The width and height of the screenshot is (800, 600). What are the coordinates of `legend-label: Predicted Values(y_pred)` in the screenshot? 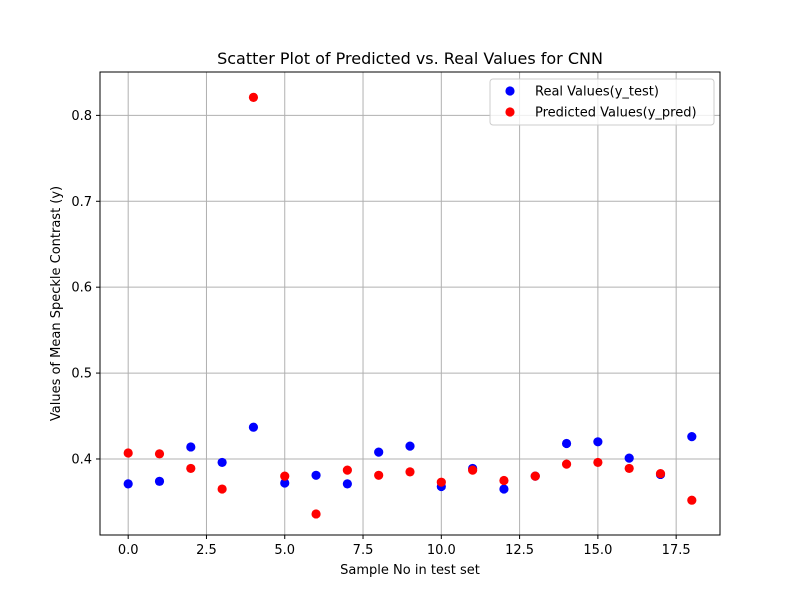 It's located at (616, 113).